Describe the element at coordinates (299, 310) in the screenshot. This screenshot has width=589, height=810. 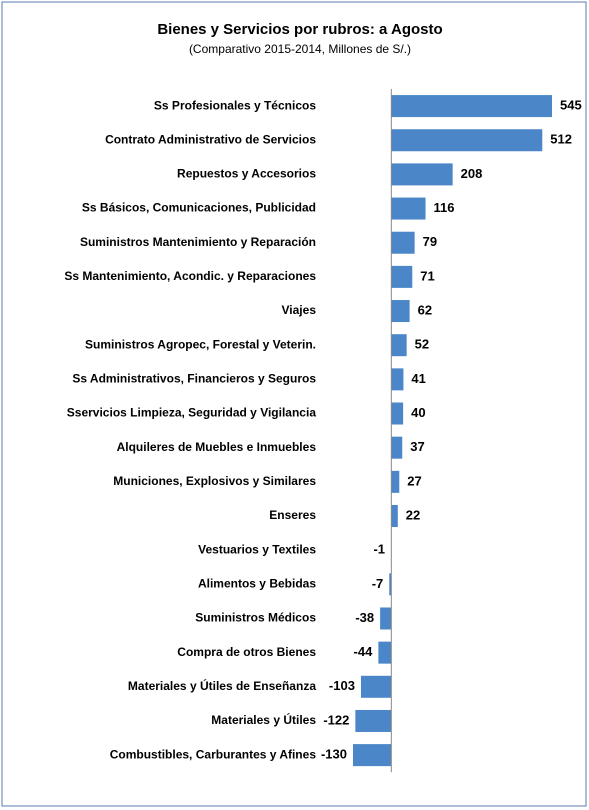
I see `category-label: Viajes` at that location.